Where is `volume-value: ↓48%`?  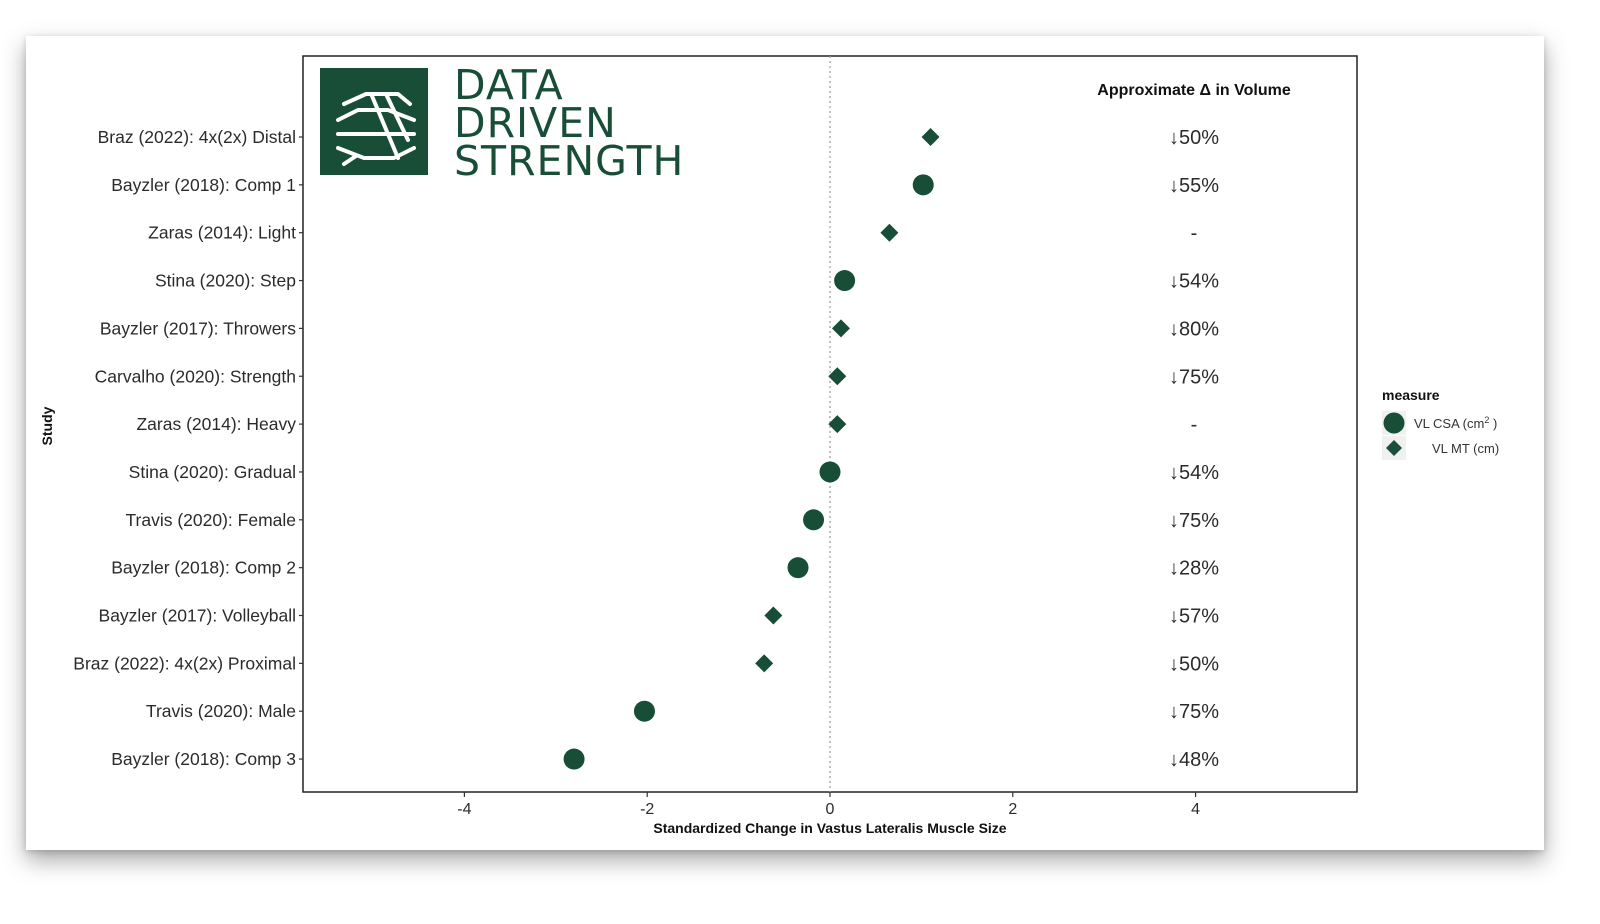 volume-value: ↓48% is located at coordinates (1194, 760).